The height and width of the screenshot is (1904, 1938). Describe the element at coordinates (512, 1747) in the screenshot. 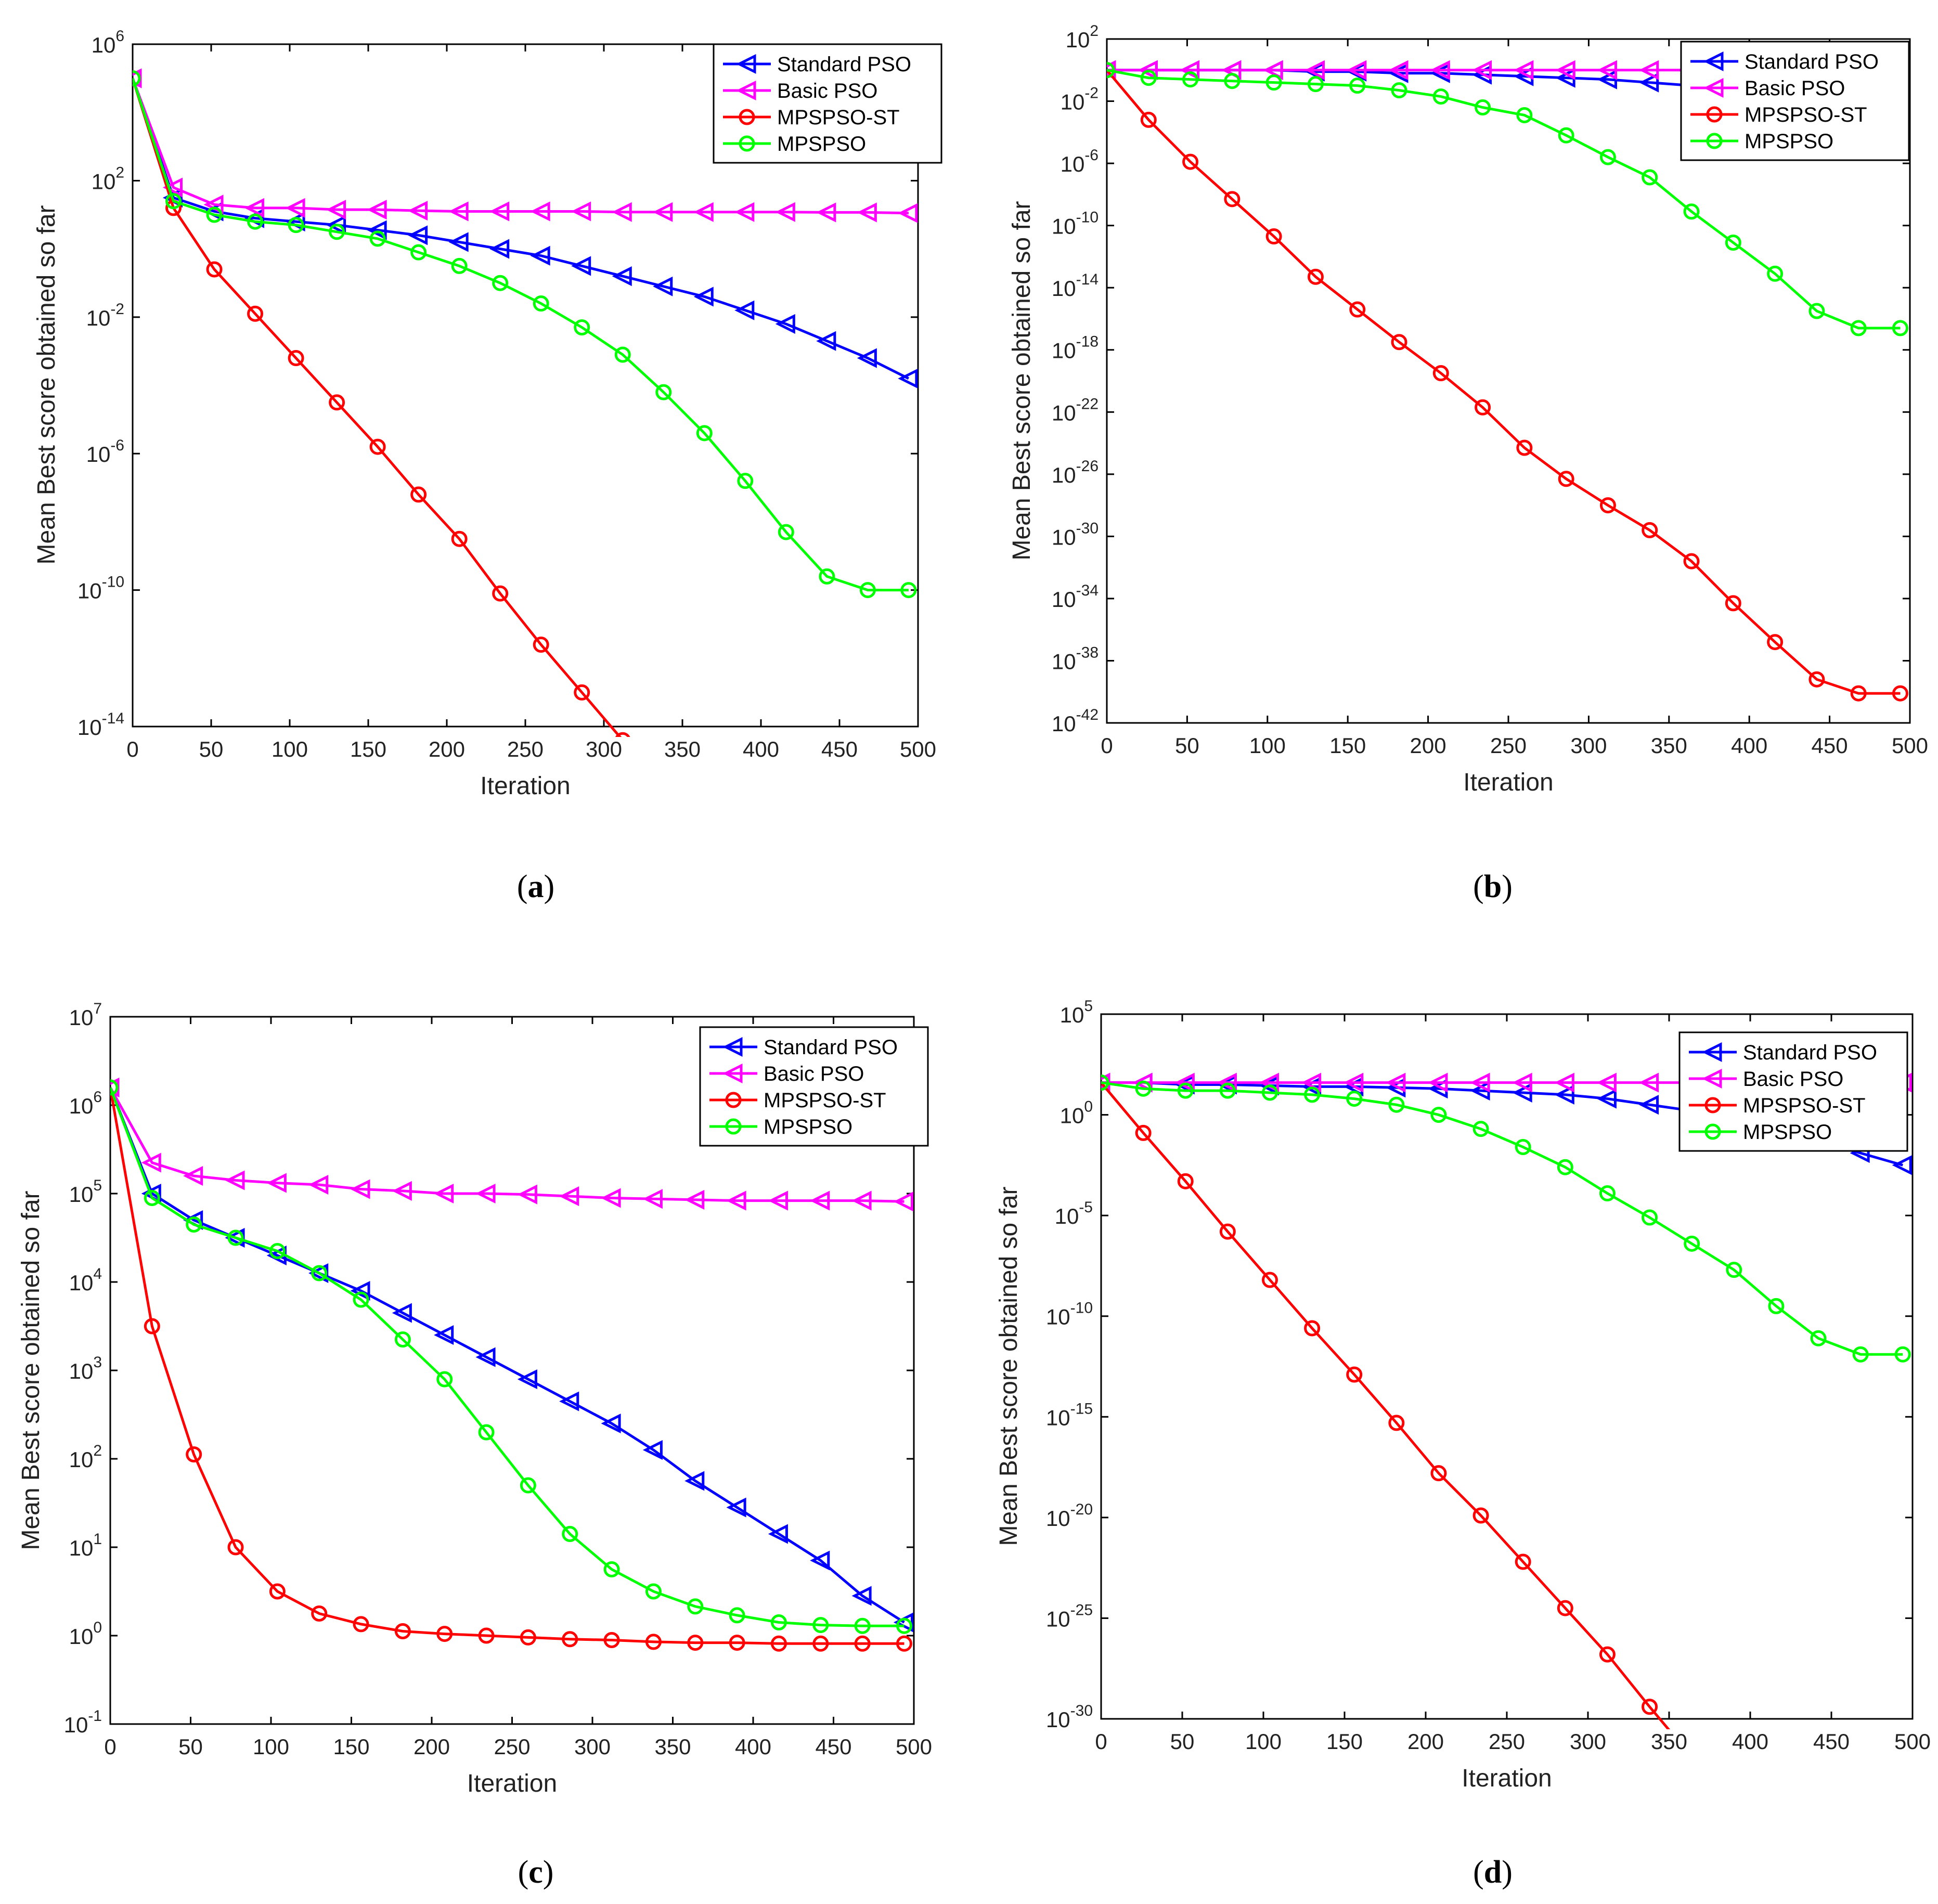

I see `x-tick-label: 250` at that location.